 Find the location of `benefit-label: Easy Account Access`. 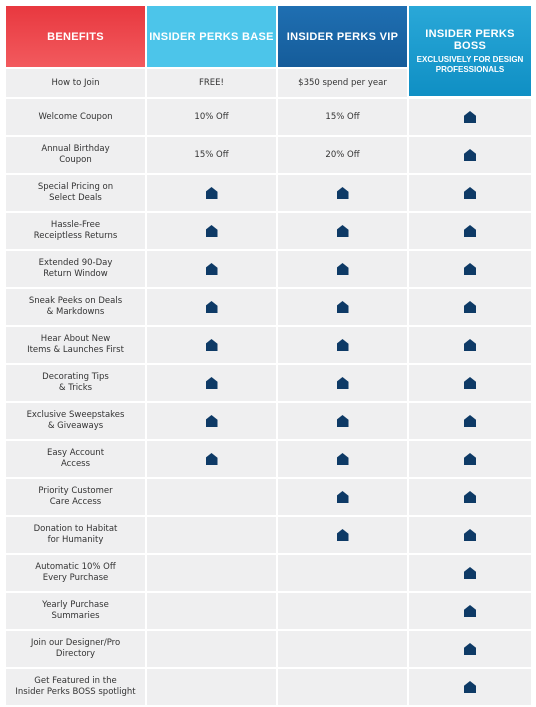

benefit-label: Easy Account Access is located at coordinates (75, 459).